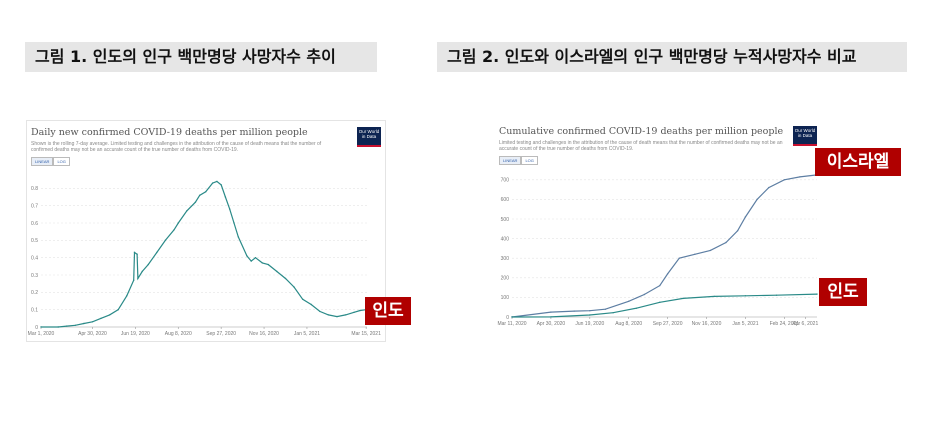  What do you see at coordinates (34, 224) in the screenshot?
I see `y-tick-label: 0.6` at bounding box center [34, 224].